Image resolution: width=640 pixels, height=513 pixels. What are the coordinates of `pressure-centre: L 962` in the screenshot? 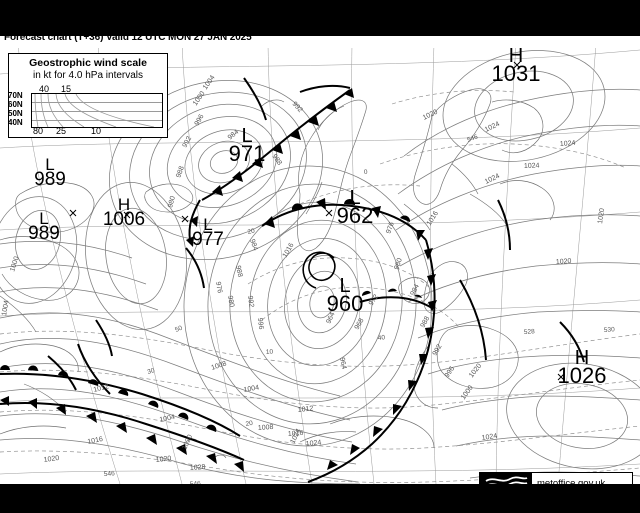 It's located at (355, 207).